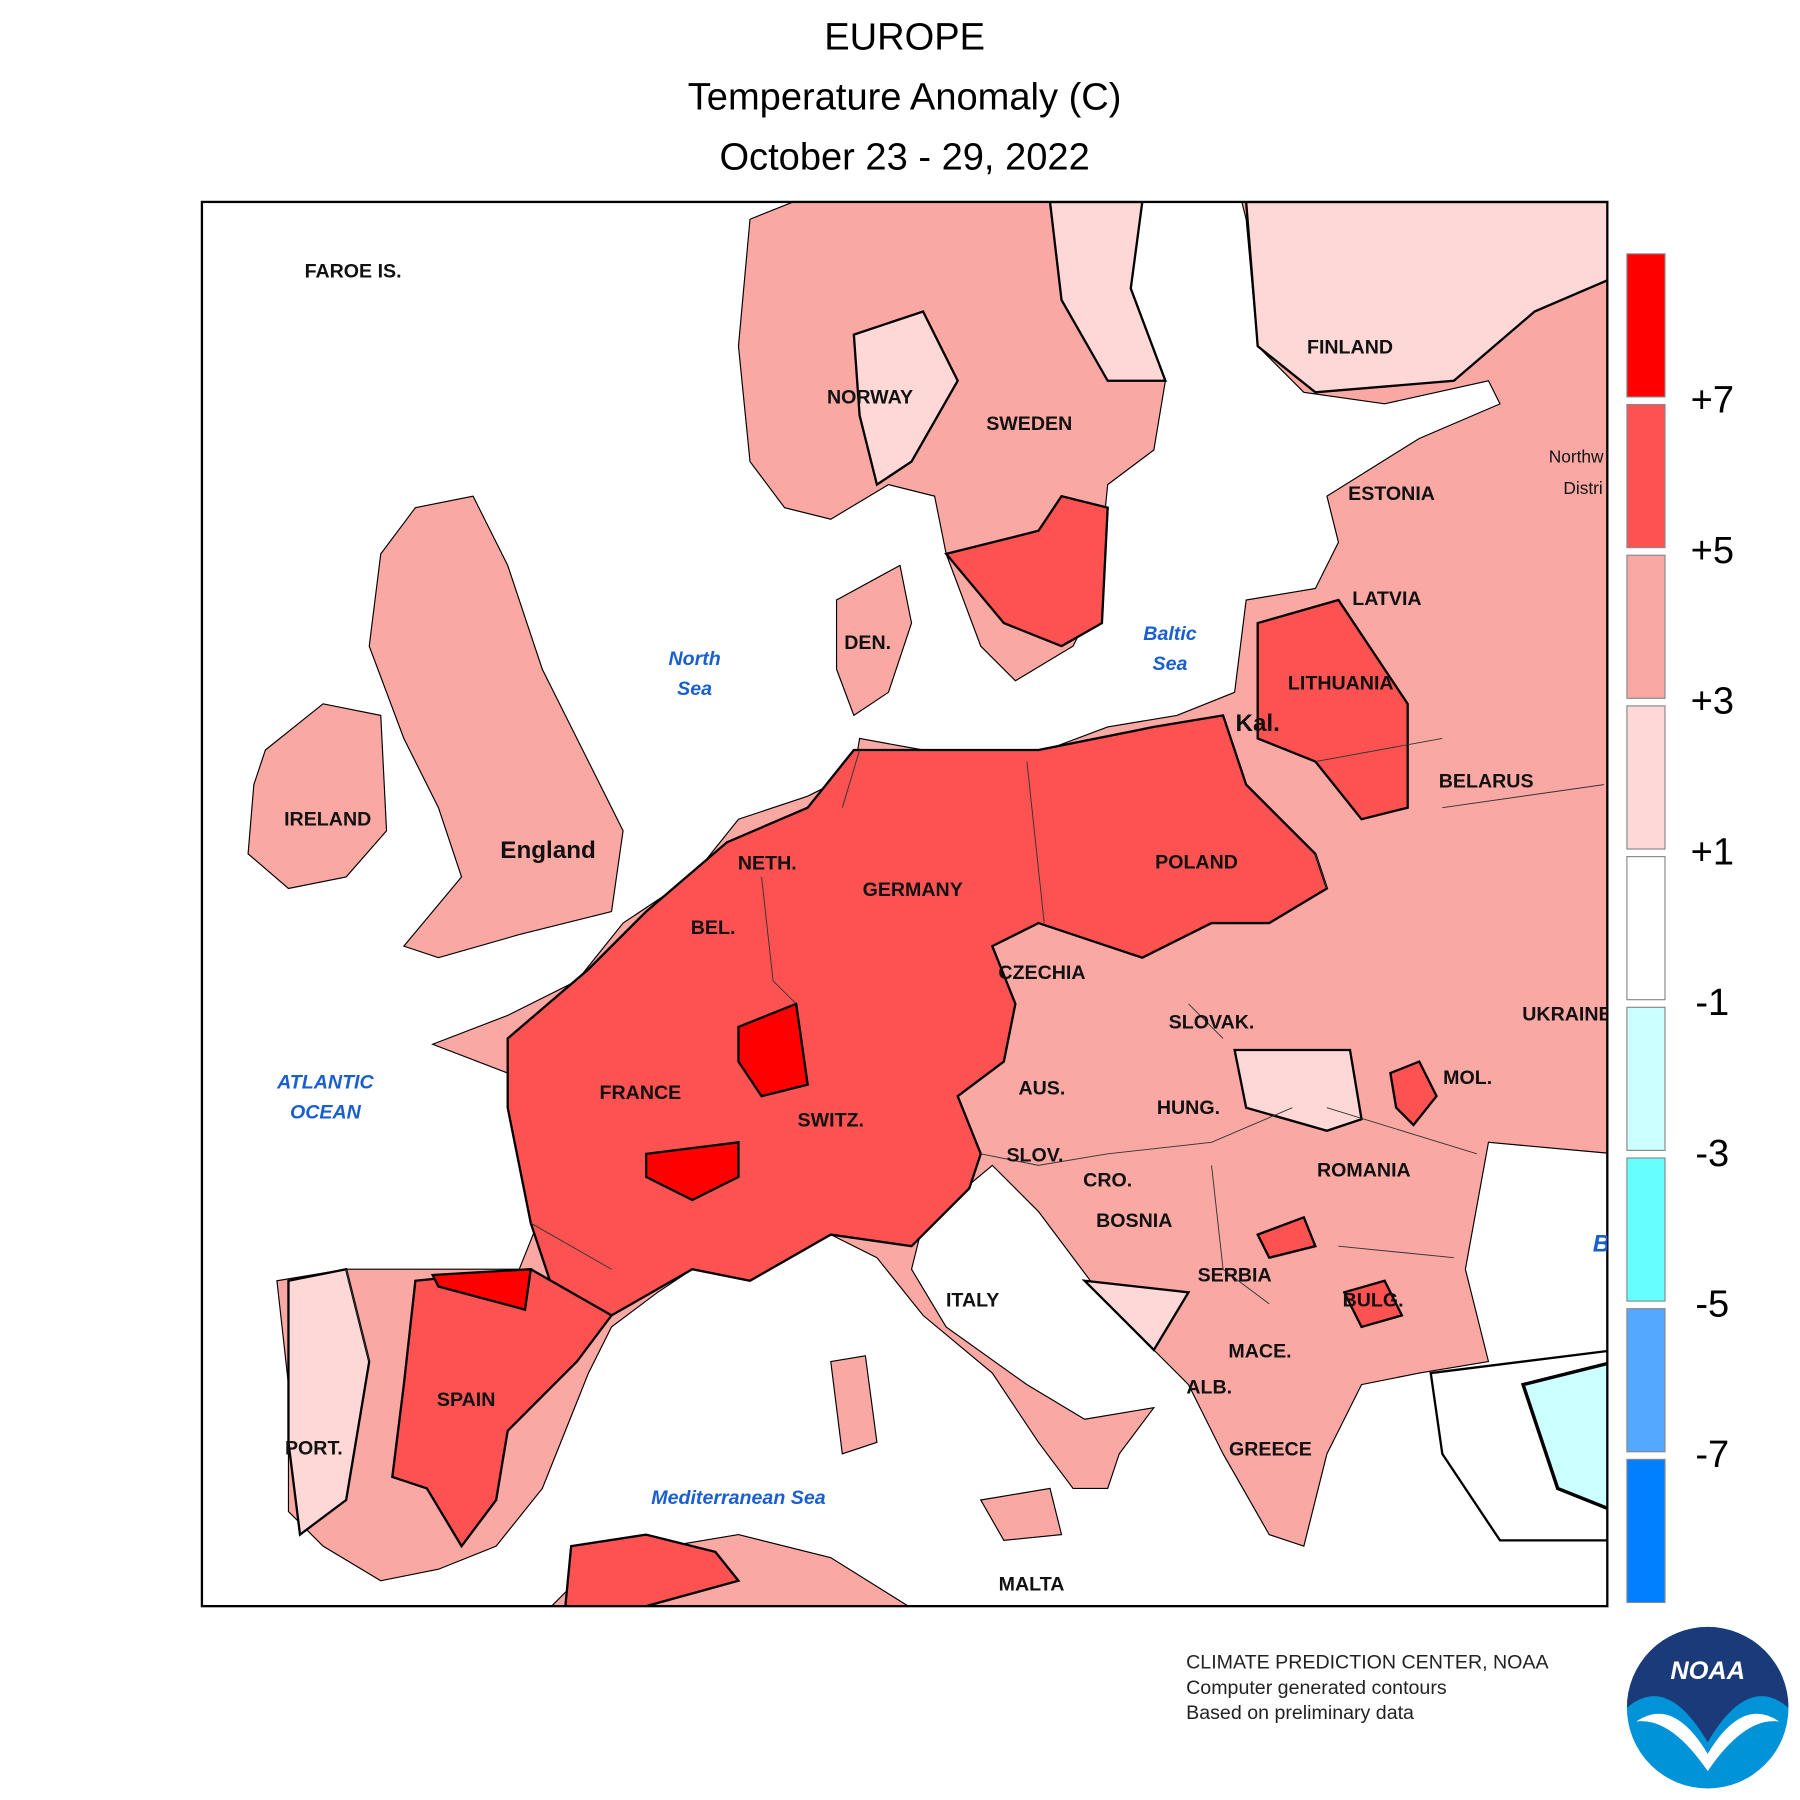 Image resolution: width=1800 pixels, height=1800 pixels. What do you see at coordinates (1566, 1015) in the screenshot?
I see `country-label: UKRAINE` at bounding box center [1566, 1015].